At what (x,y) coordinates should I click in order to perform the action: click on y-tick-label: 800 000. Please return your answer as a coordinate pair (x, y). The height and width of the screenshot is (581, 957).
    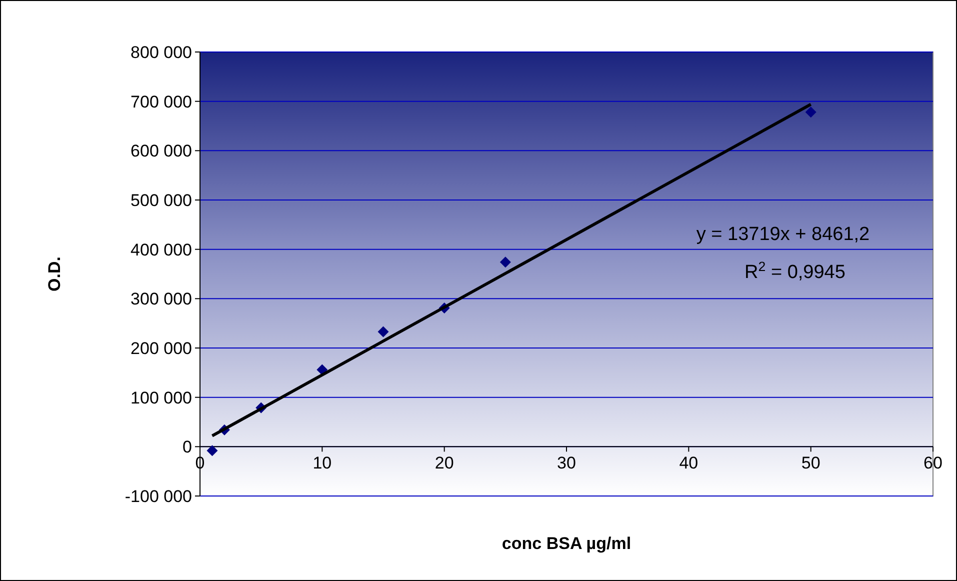
    Looking at the image, I should click on (161, 52).